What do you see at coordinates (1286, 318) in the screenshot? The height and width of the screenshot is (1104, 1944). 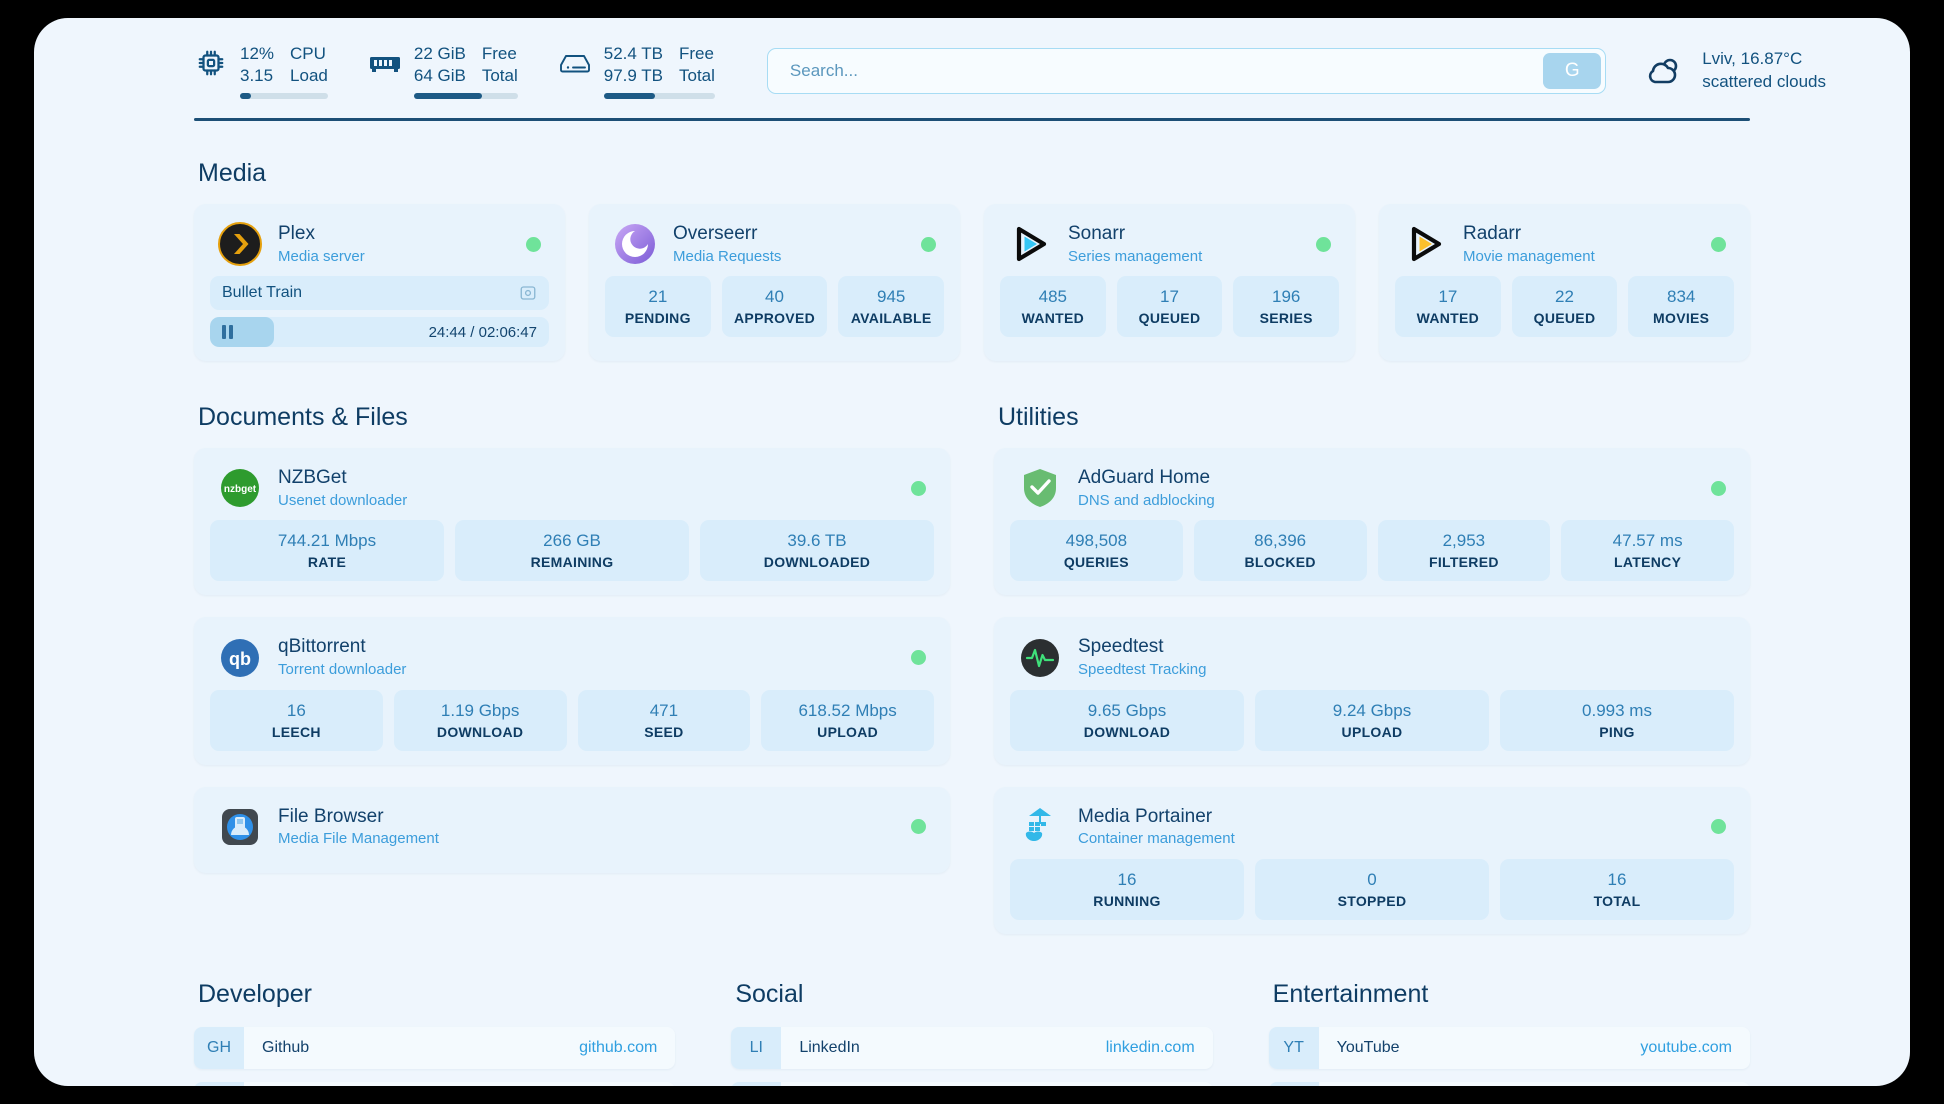 I see `stat-tile-label: SERIES` at bounding box center [1286, 318].